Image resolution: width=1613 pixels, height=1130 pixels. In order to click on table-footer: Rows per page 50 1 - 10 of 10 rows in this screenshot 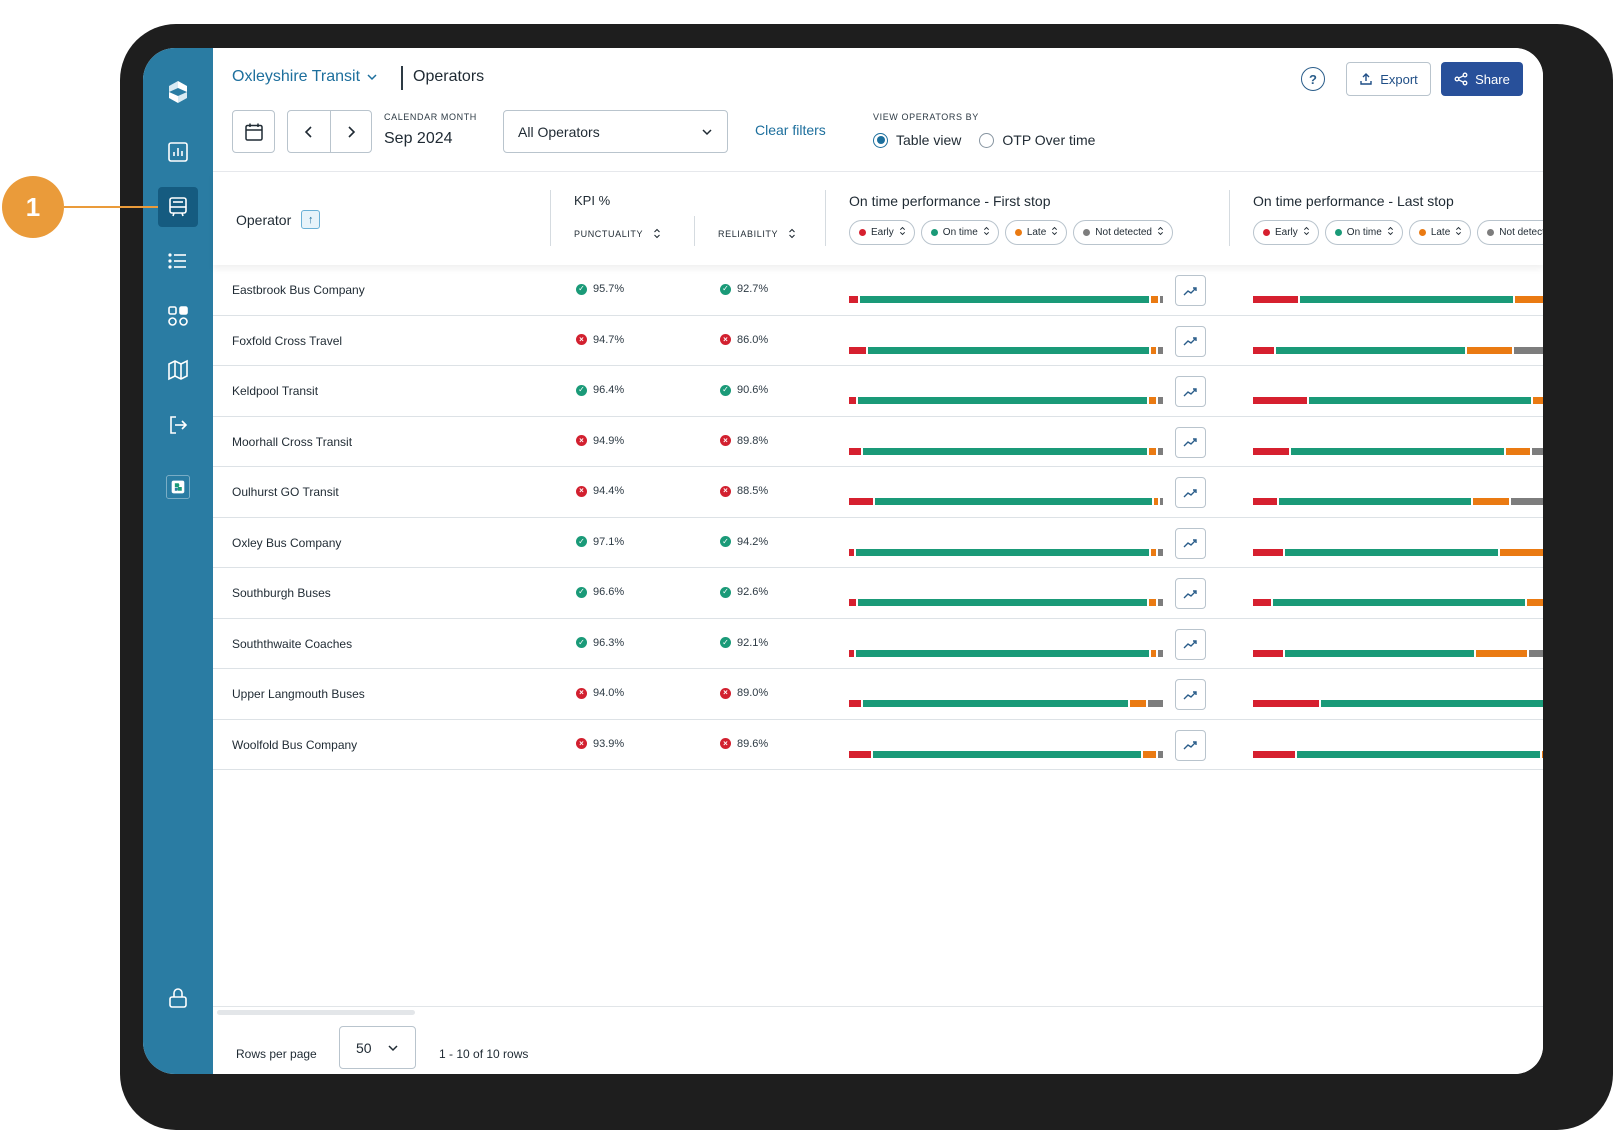, I will do `click(878, 1040)`.